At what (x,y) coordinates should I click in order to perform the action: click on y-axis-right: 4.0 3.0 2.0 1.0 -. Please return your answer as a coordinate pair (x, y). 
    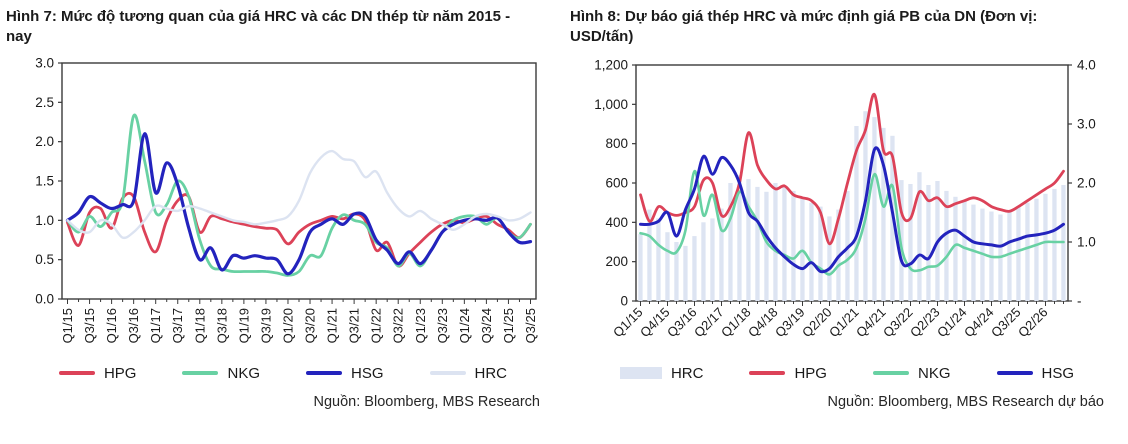
    Looking at the image, I should click on (1082, 183).